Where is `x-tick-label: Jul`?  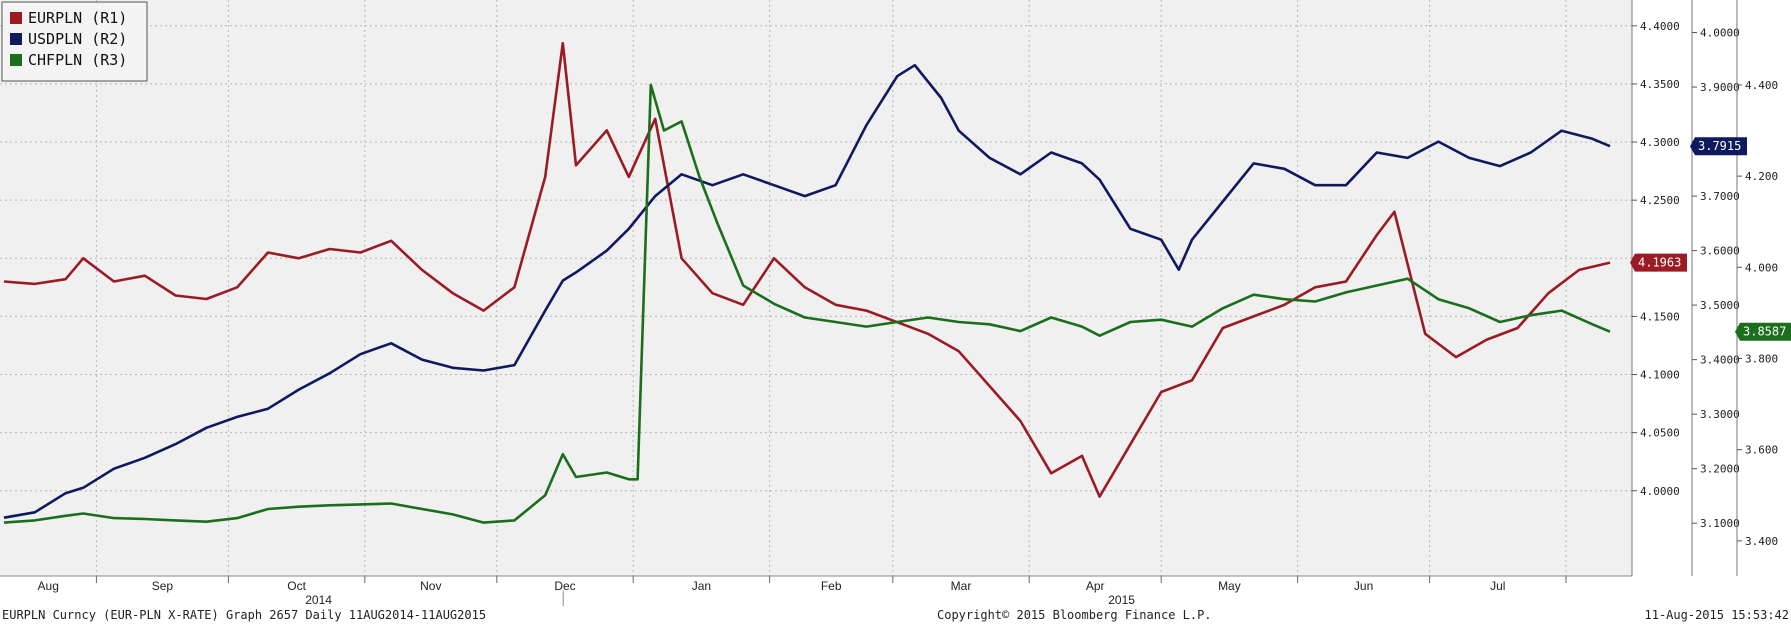
x-tick-label: Jul is located at coordinates (1497, 586).